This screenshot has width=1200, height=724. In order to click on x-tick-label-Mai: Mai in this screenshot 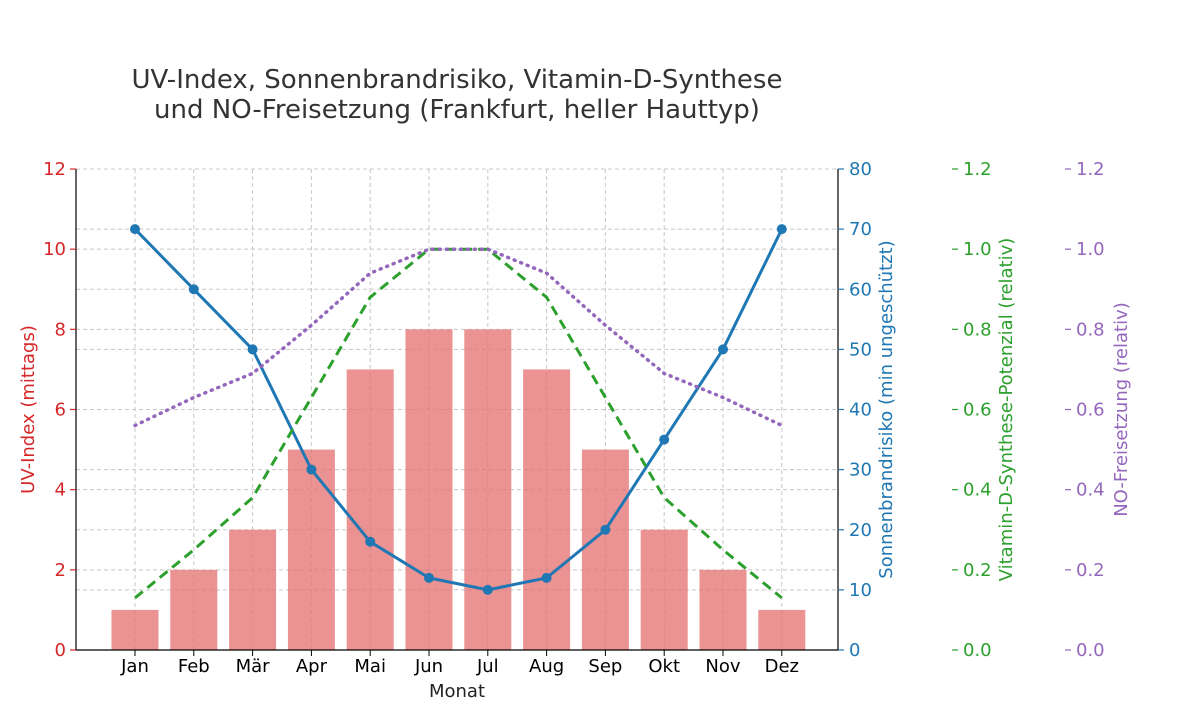, I will do `click(370, 666)`.